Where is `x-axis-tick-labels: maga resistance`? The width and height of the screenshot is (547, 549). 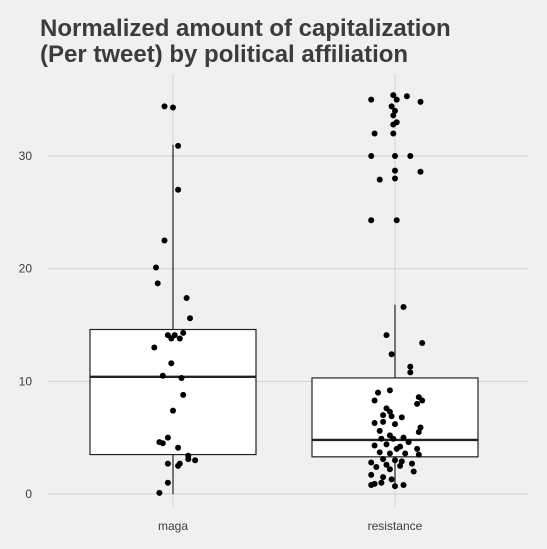
x-axis-tick-labels: maga resistance is located at coordinates (290, 526).